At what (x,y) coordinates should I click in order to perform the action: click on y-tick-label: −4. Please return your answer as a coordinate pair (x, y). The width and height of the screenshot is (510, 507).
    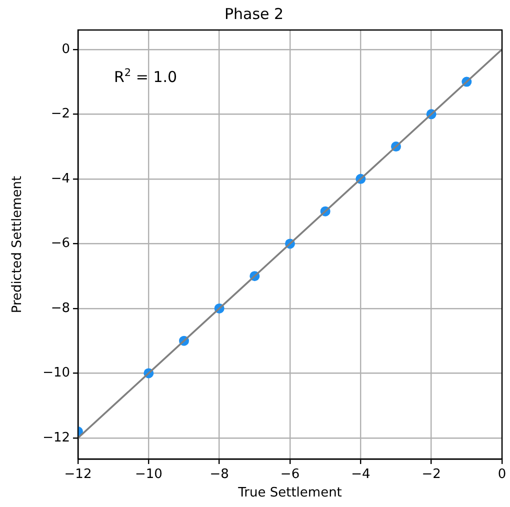
    Looking at the image, I should click on (60, 178).